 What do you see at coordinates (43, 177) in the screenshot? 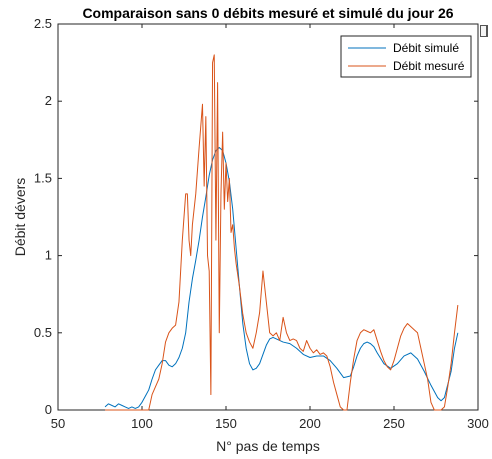
I see `y-tick-label: 1.5` at bounding box center [43, 177].